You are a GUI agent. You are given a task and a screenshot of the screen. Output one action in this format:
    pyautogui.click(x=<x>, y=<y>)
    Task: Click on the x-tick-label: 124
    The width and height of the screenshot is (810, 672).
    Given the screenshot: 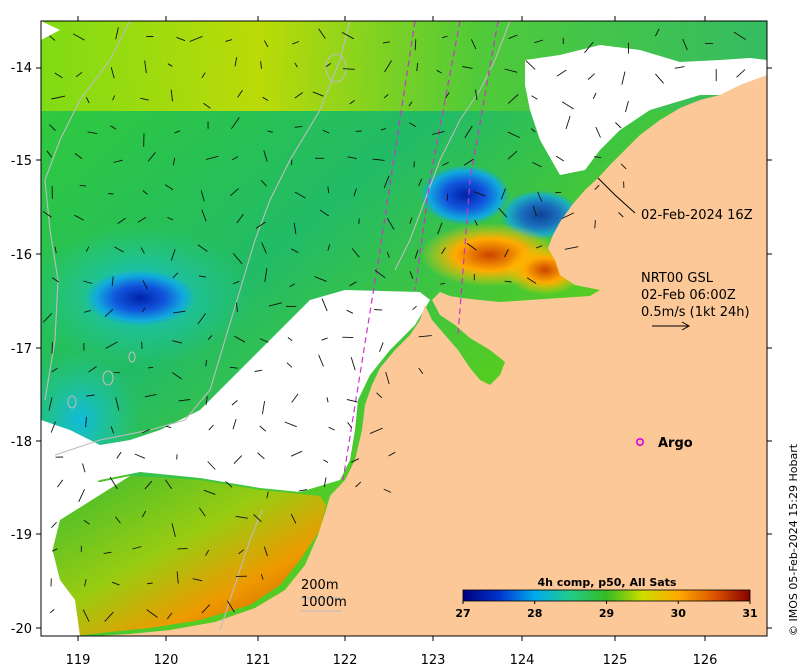 What is the action you would take?
    pyautogui.click(x=522, y=660)
    